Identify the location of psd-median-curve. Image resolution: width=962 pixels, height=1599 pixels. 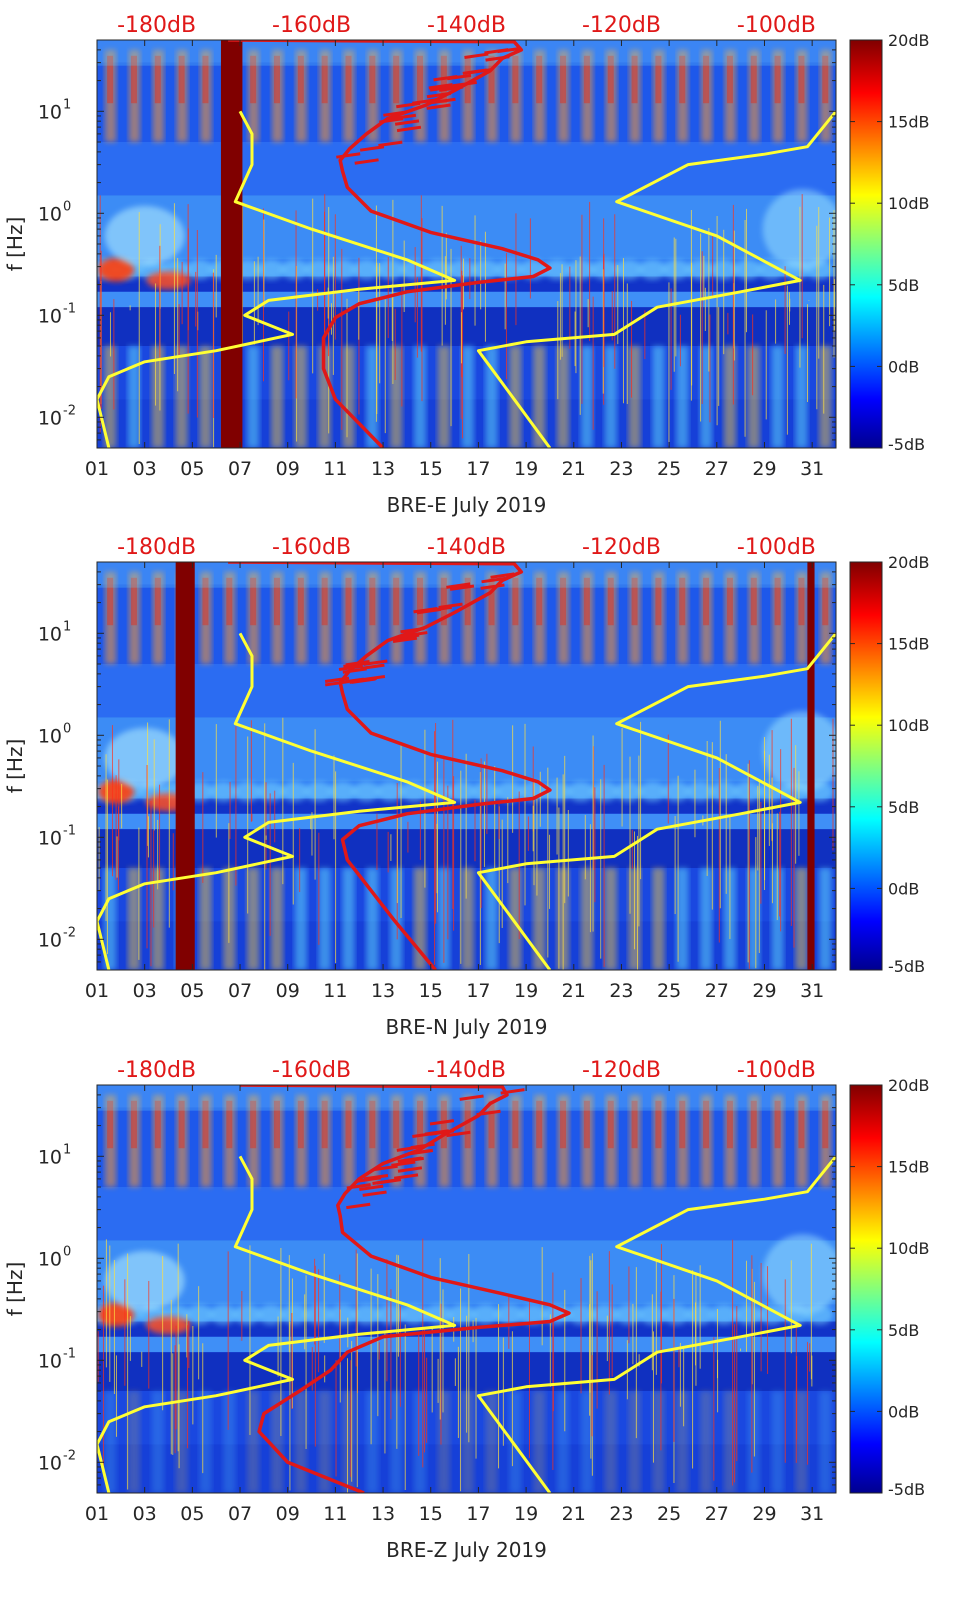
(390, 766).